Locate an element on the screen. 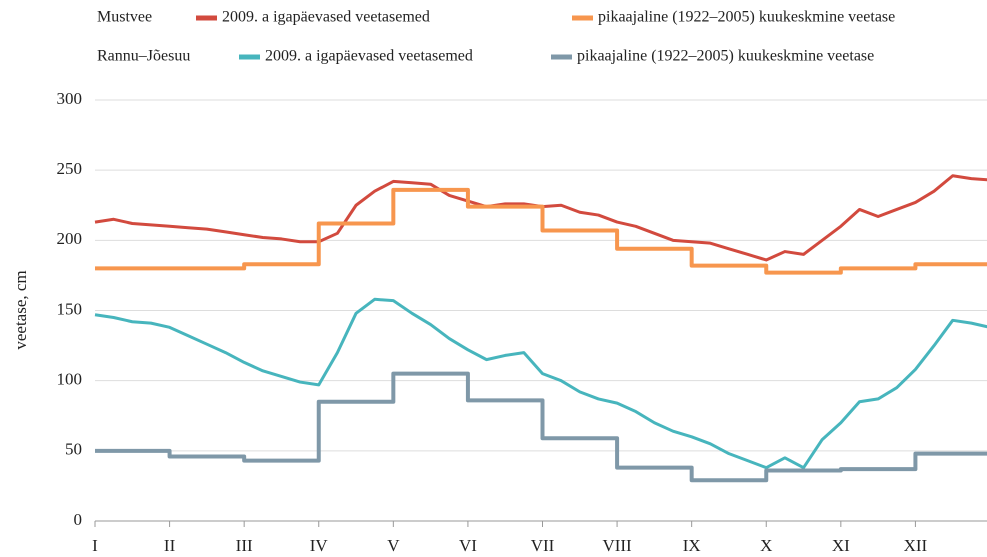 The image size is (987, 557). legend-group: Mustvee is located at coordinates (124, 17).